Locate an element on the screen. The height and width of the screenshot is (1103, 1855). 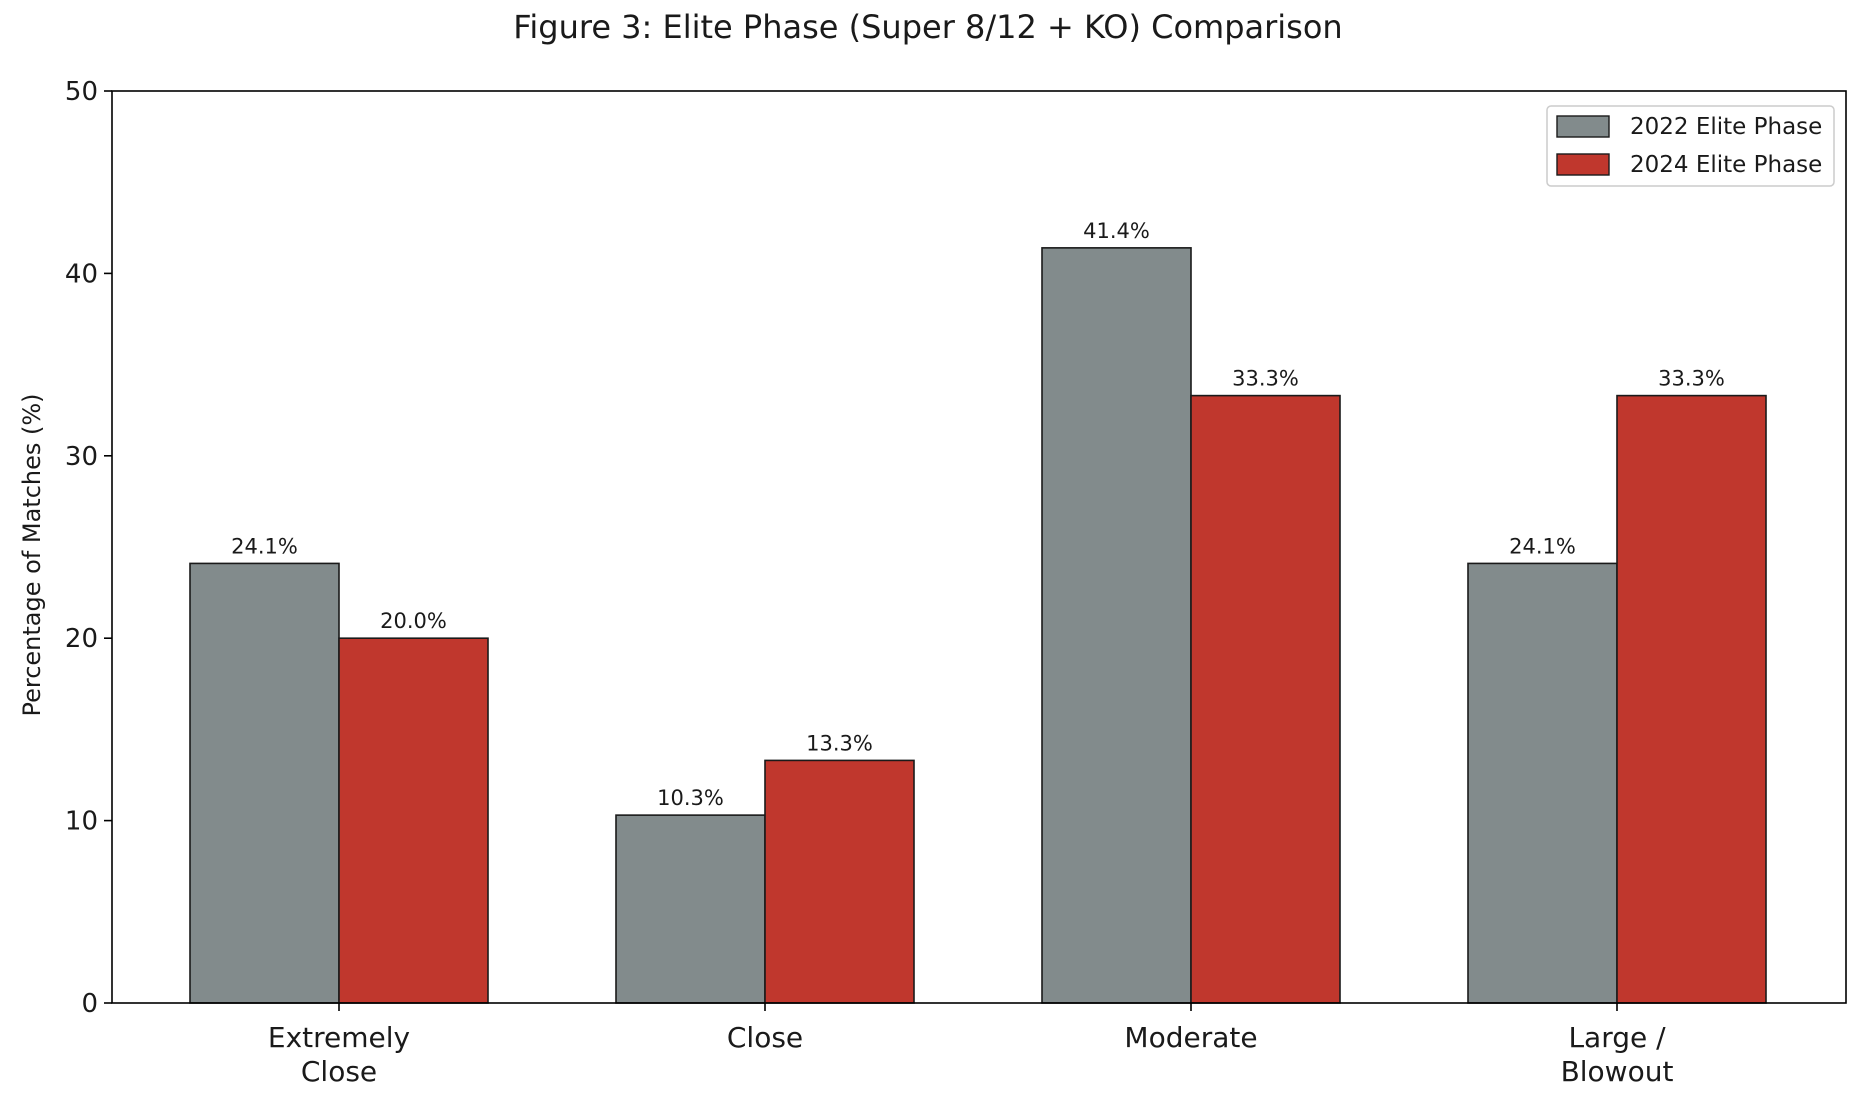
legend-box is located at coordinates (1690, 146).